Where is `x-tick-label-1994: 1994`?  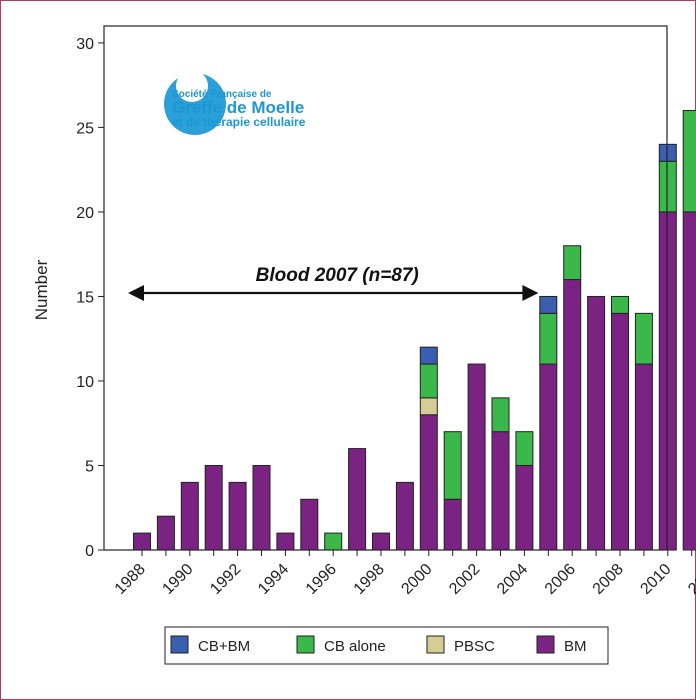 x-tick-label-1994: 1994 is located at coordinates (273, 579).